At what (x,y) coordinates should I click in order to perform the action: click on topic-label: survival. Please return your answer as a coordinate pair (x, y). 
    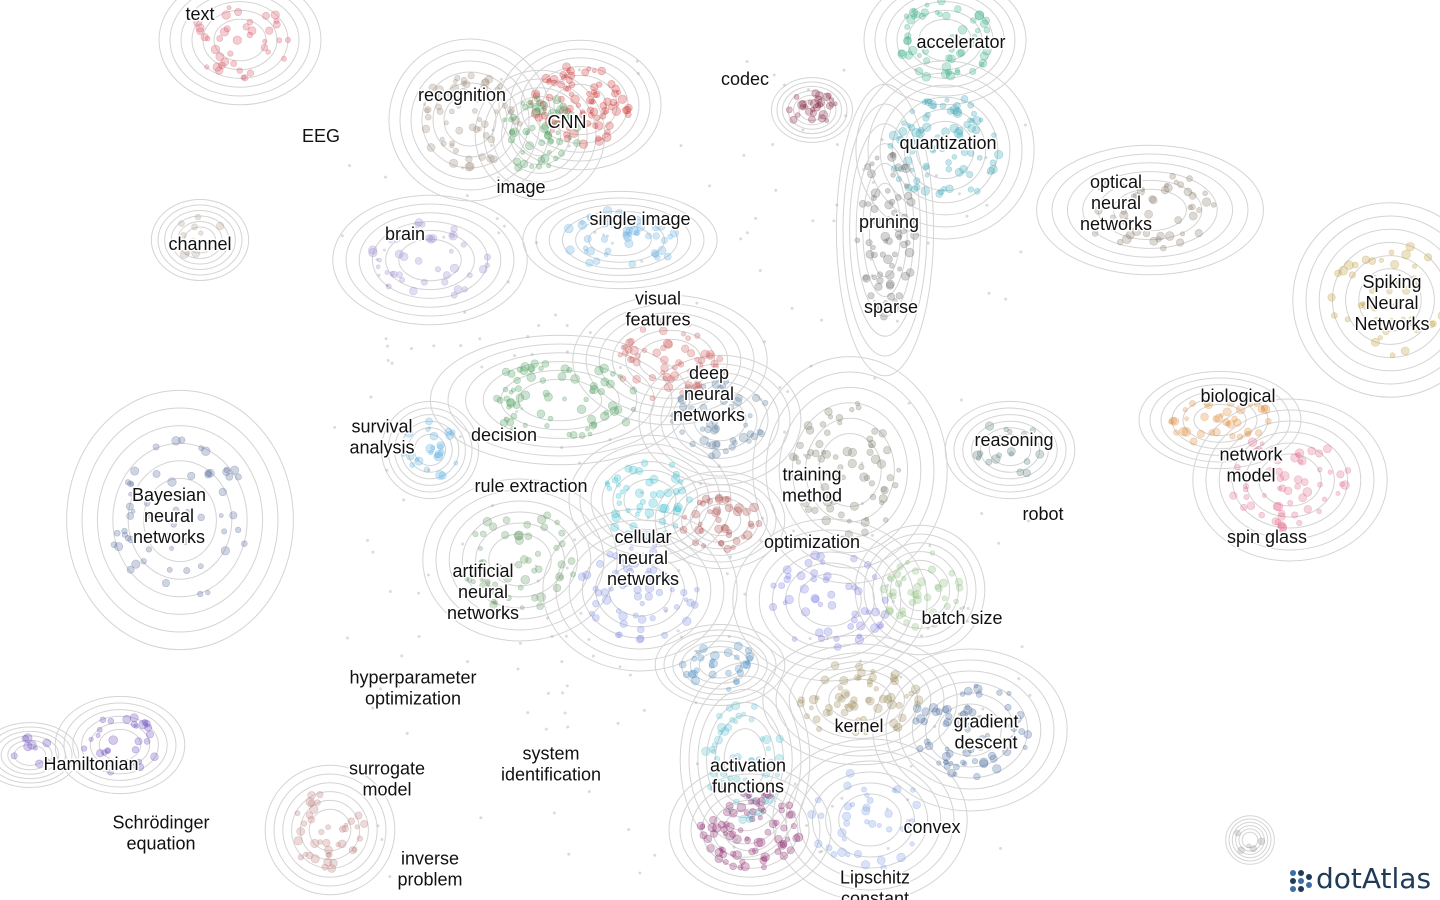
    Looking at the image, I should click on (382, 426).